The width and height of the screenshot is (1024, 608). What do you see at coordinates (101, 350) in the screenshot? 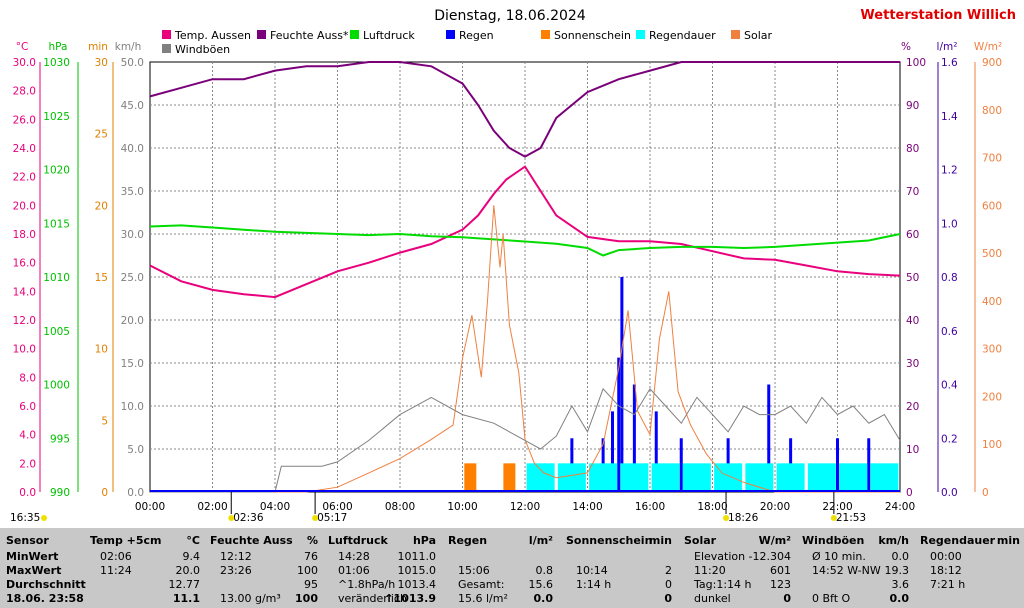
I see `axis-tick-min: 10` at bounding box center [101, 350].